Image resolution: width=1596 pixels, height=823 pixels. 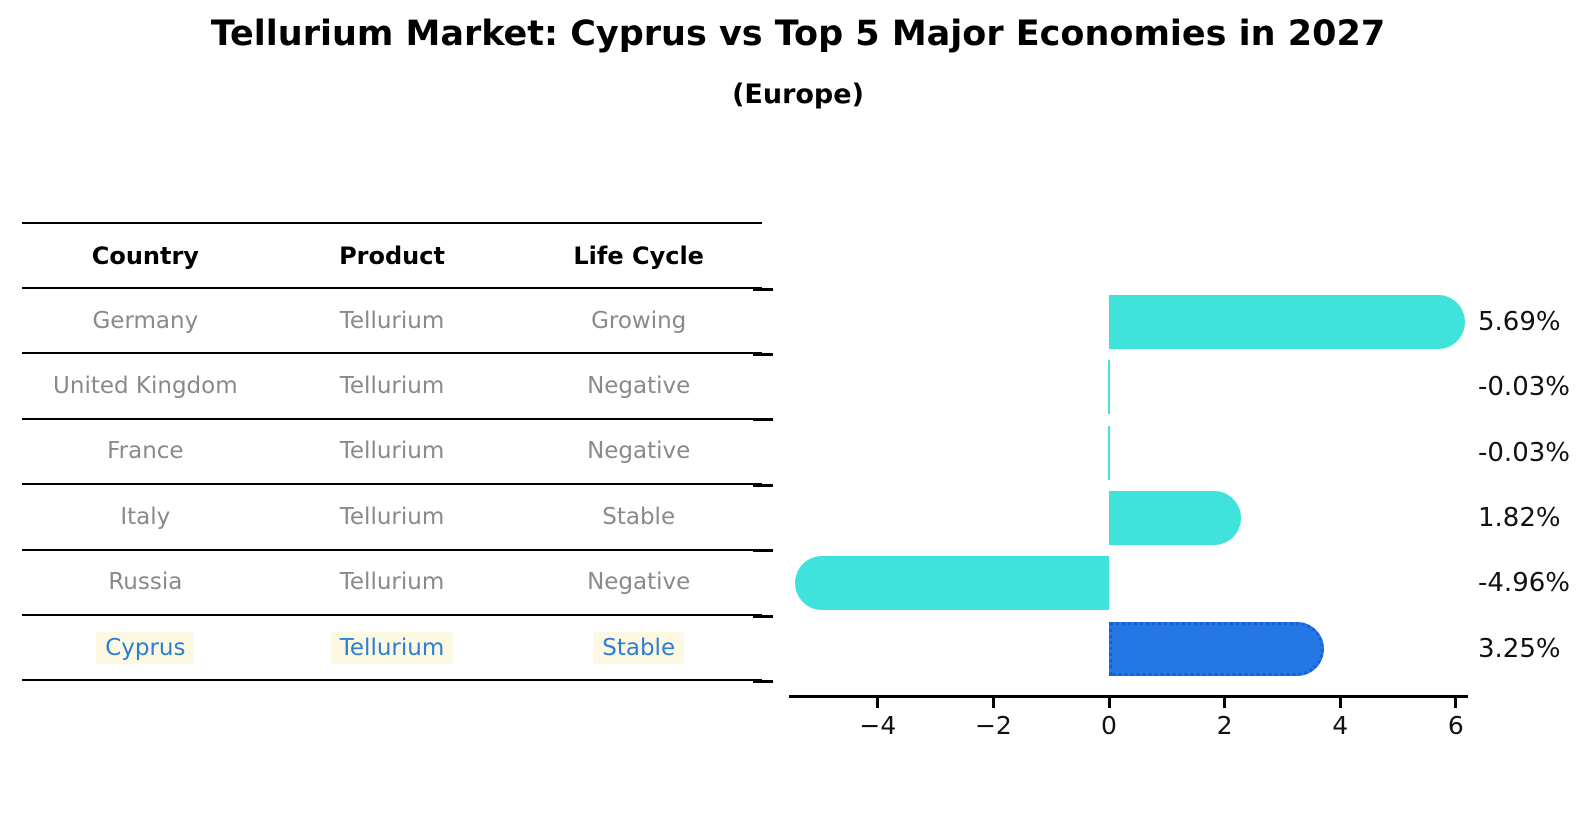 What do you see at coordinates (1175, 517) in the screenshot?
I see `bar-italy` at bounding box center [1175, 517].